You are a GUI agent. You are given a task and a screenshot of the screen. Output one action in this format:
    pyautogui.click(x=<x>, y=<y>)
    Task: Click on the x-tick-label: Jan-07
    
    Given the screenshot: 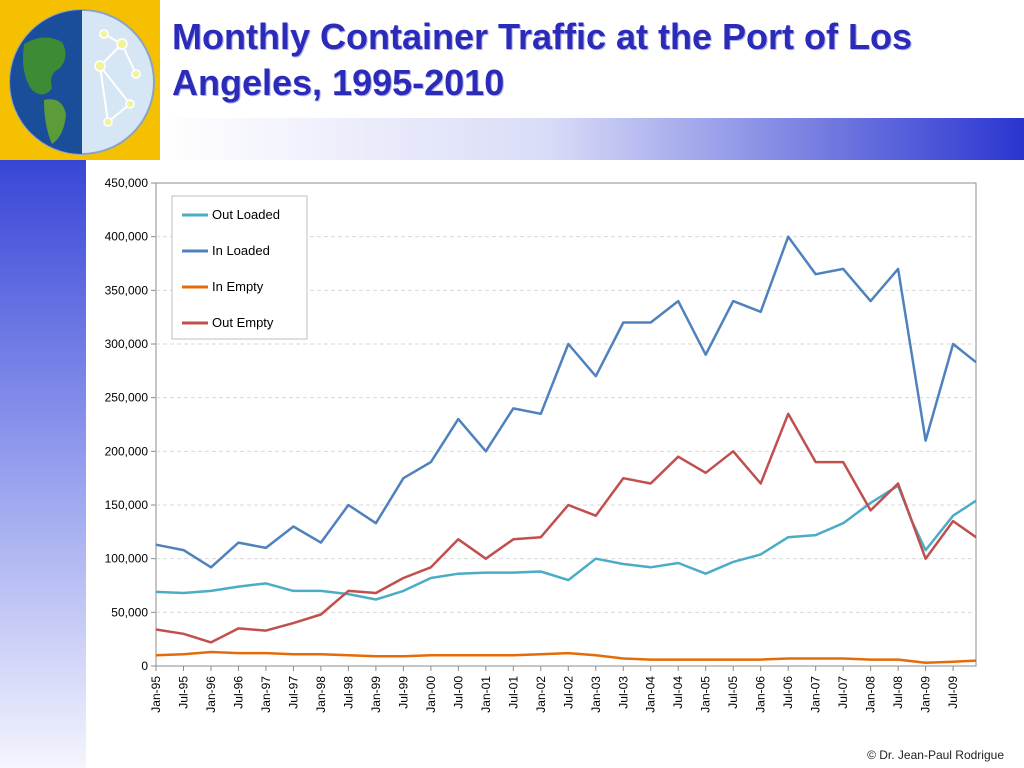 What is the action you would take?
    pyautogui.click(x=816, y=694)
    